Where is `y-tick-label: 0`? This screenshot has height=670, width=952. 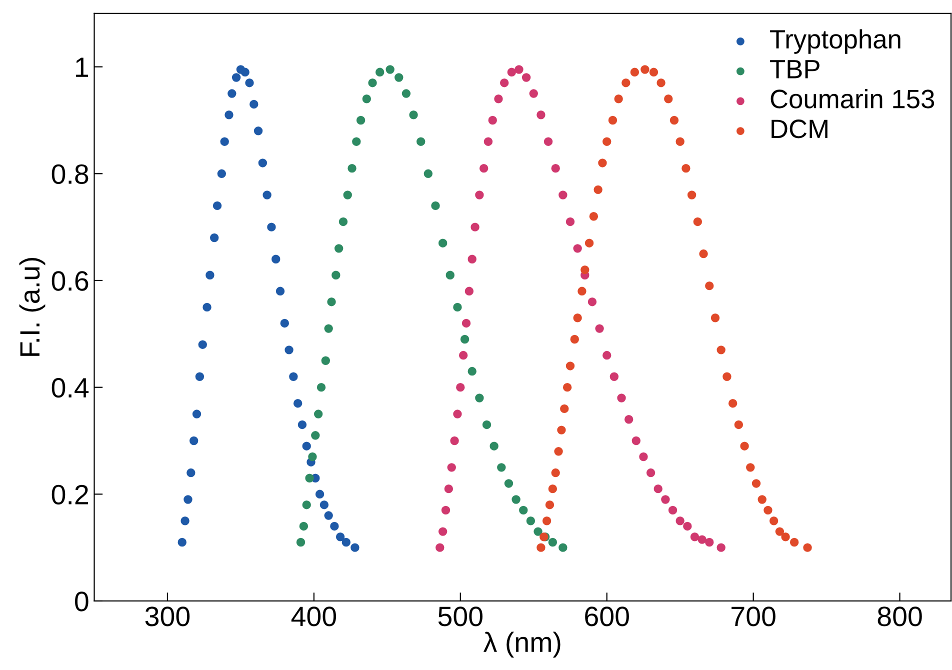
y-tick-label: 0 is located at coordinates (81, 602).